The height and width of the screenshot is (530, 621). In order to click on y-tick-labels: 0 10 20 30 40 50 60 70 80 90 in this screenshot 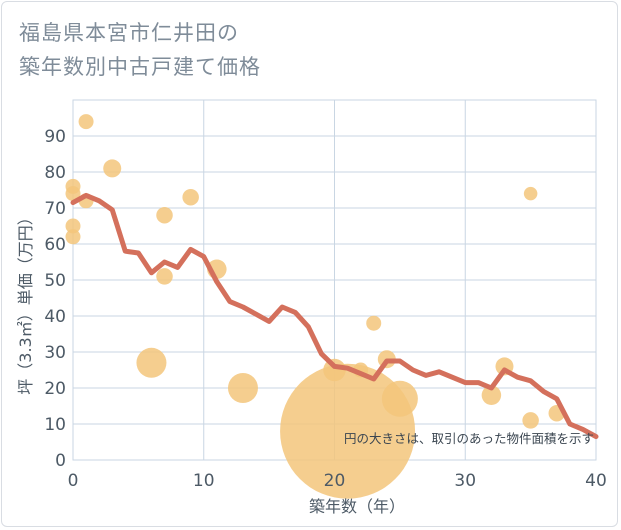, I will do `click(55, 299)`.